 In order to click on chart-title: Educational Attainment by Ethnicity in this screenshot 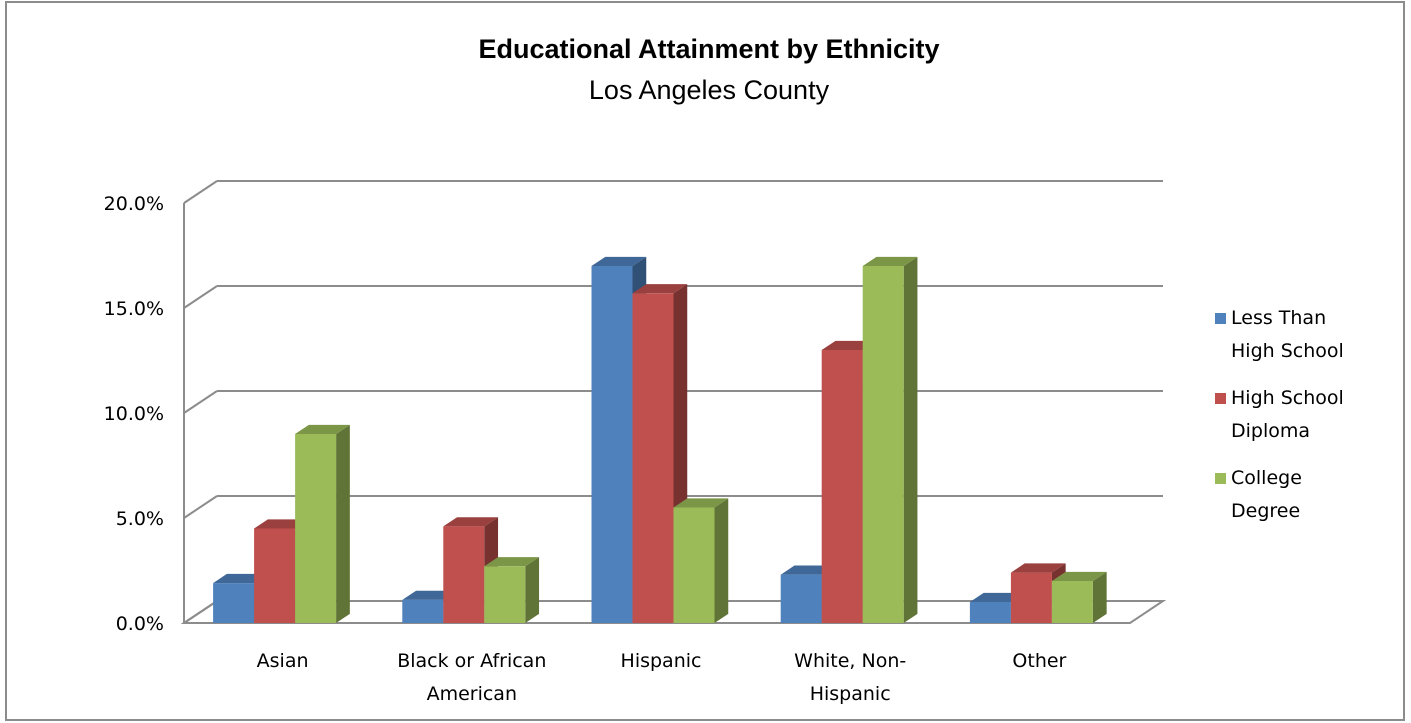, I will do `click(708, 49)`.